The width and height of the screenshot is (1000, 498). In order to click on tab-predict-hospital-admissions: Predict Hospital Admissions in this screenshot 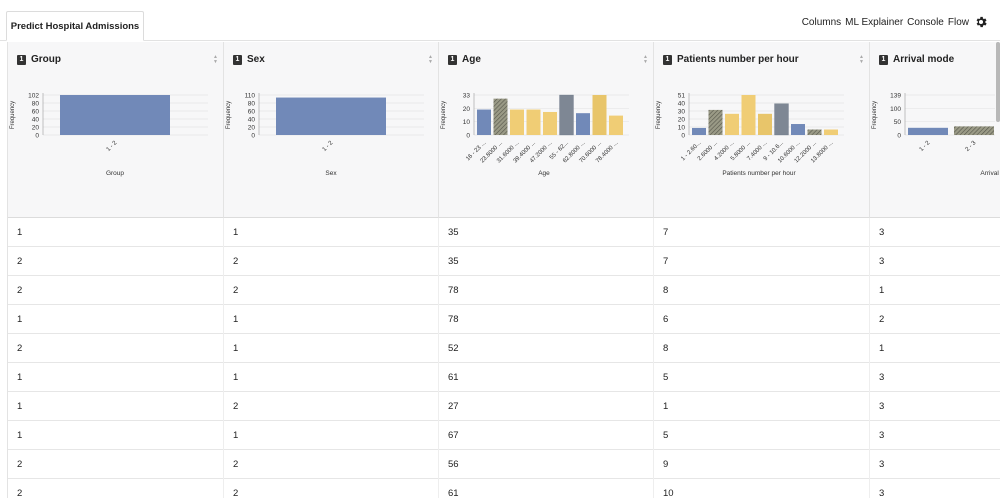, I will do `click(75, 26)`.